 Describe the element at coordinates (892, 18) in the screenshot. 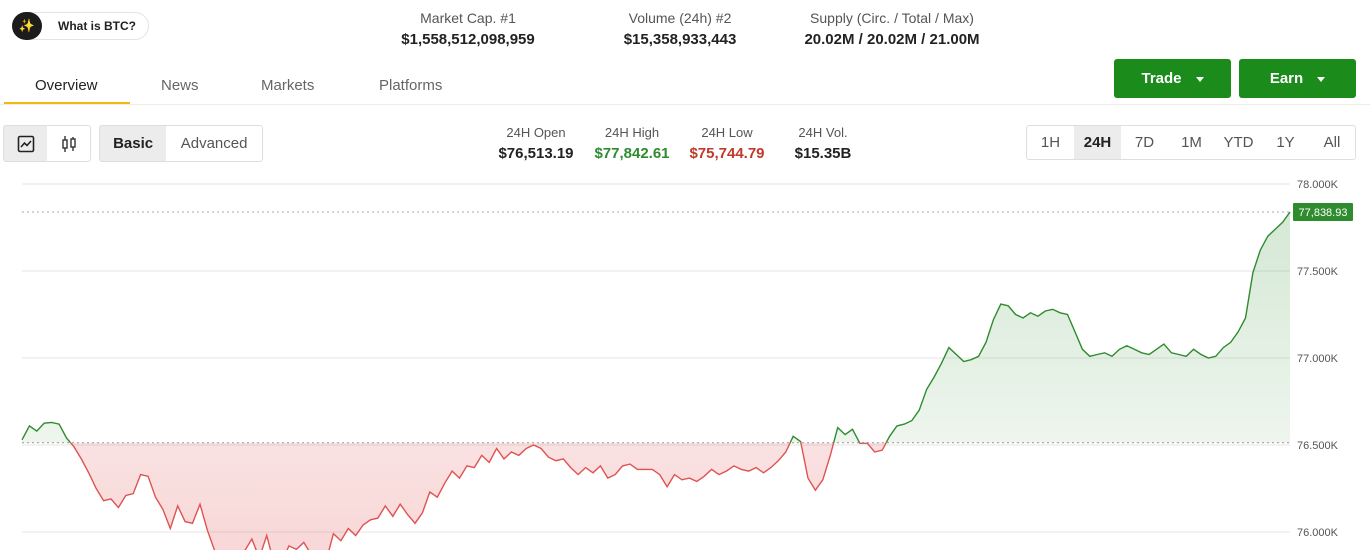

I see `supply-label: Supply (Circ. / Total / Max)` at that location.